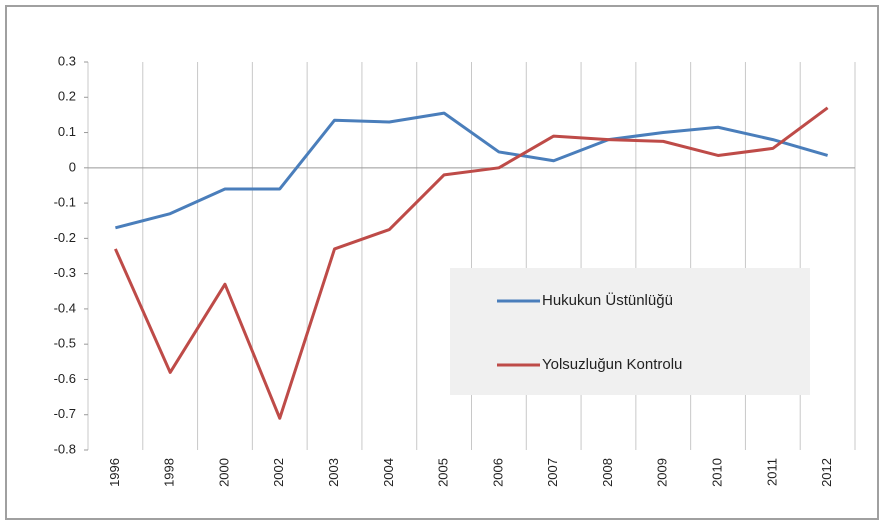 The width and height of the screenshot is (884, 525). What do you see at coordinates (278, 472) in the screenshot?
I see `x-tick-label: 2002` at bounding box center [278, 472].